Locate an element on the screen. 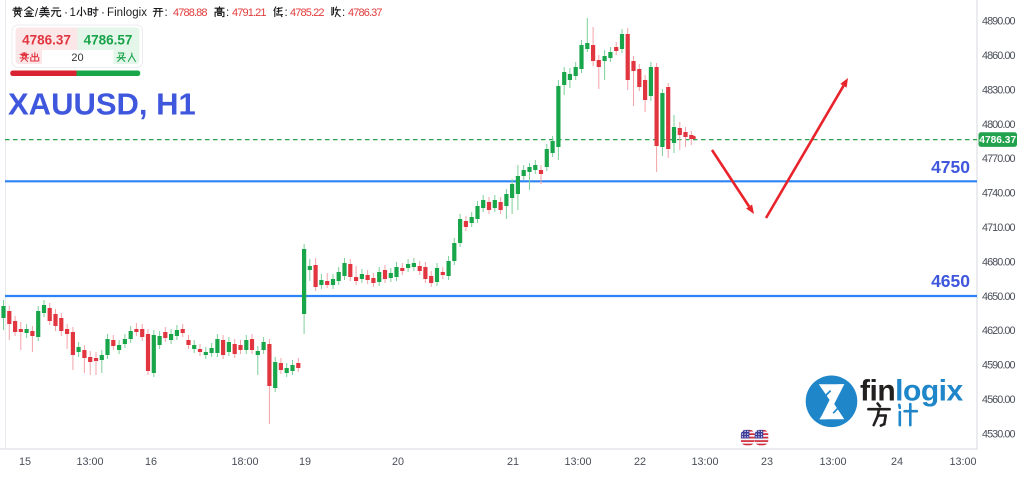 The height and width of the screenshot is (494, 1018). svg-text: 1 is located at coordinates (73, 13).